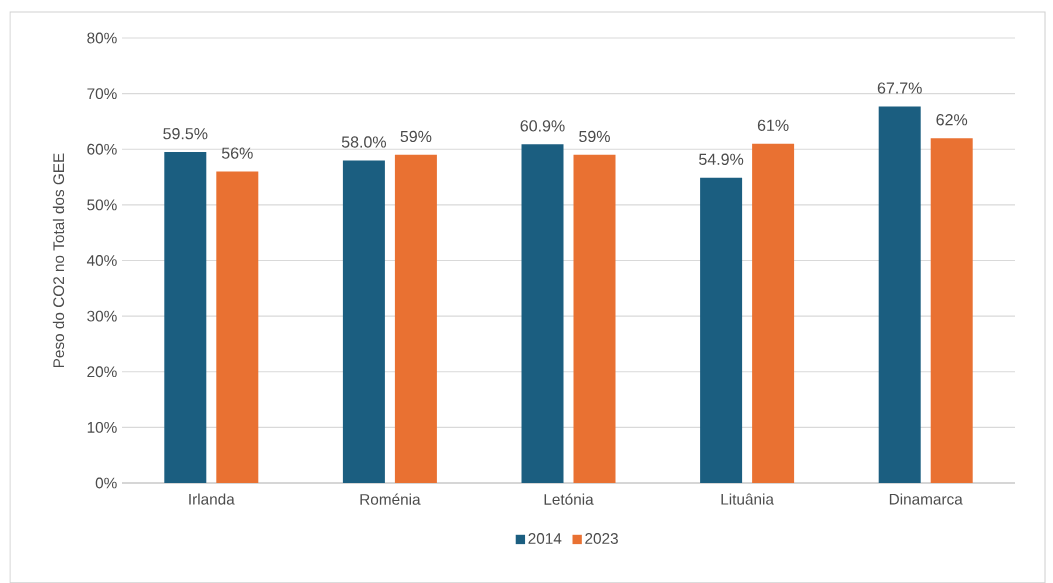  Describe the element at coordinates (721, 159) in the screenshot. I see `data-label: 54.9%` at that location.